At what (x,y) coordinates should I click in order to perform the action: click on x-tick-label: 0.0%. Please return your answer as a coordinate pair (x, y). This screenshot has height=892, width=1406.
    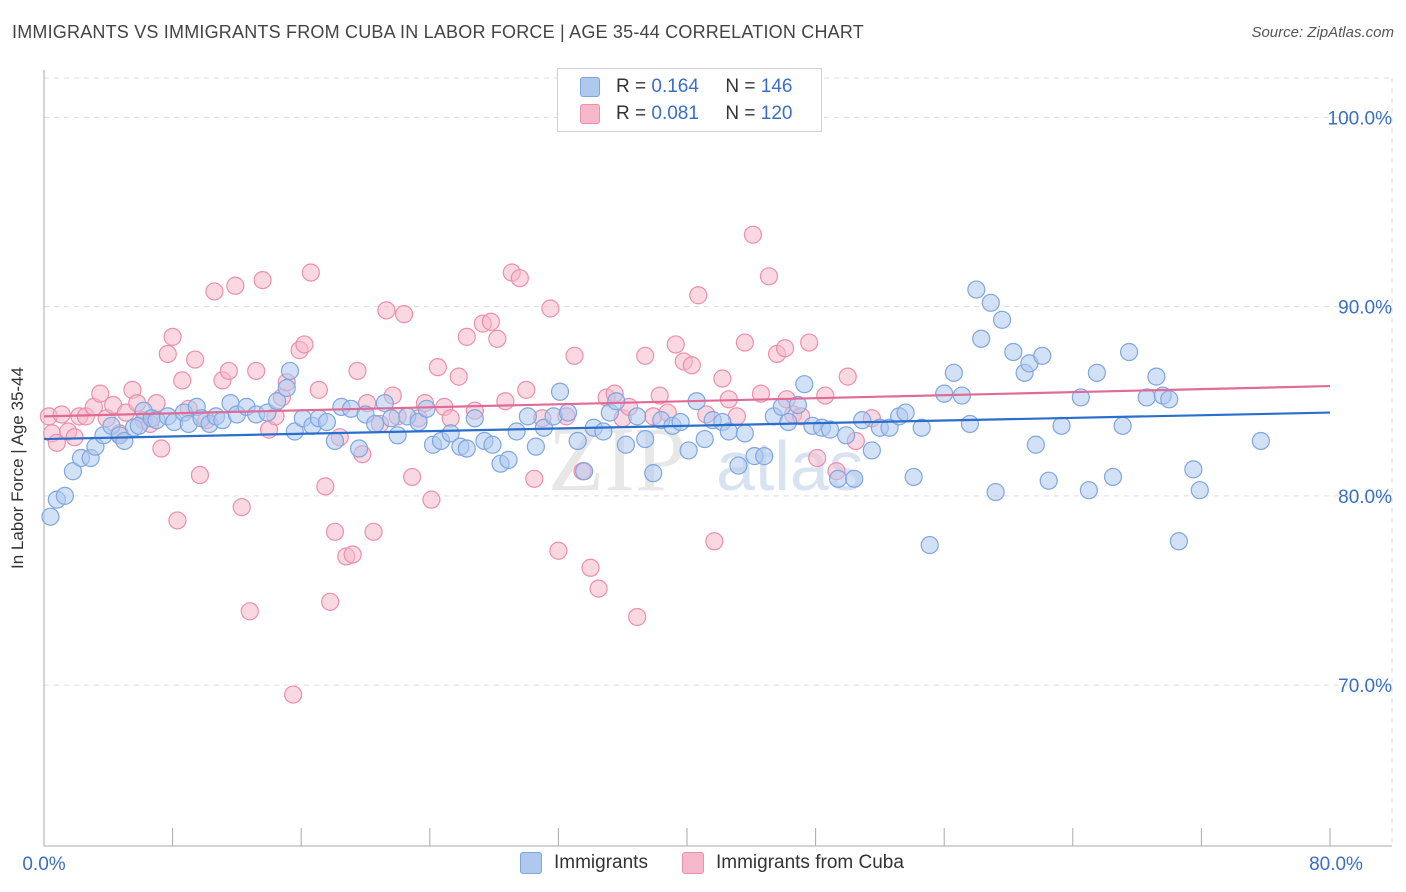
    Looking at the image, I should click on (43, 864).